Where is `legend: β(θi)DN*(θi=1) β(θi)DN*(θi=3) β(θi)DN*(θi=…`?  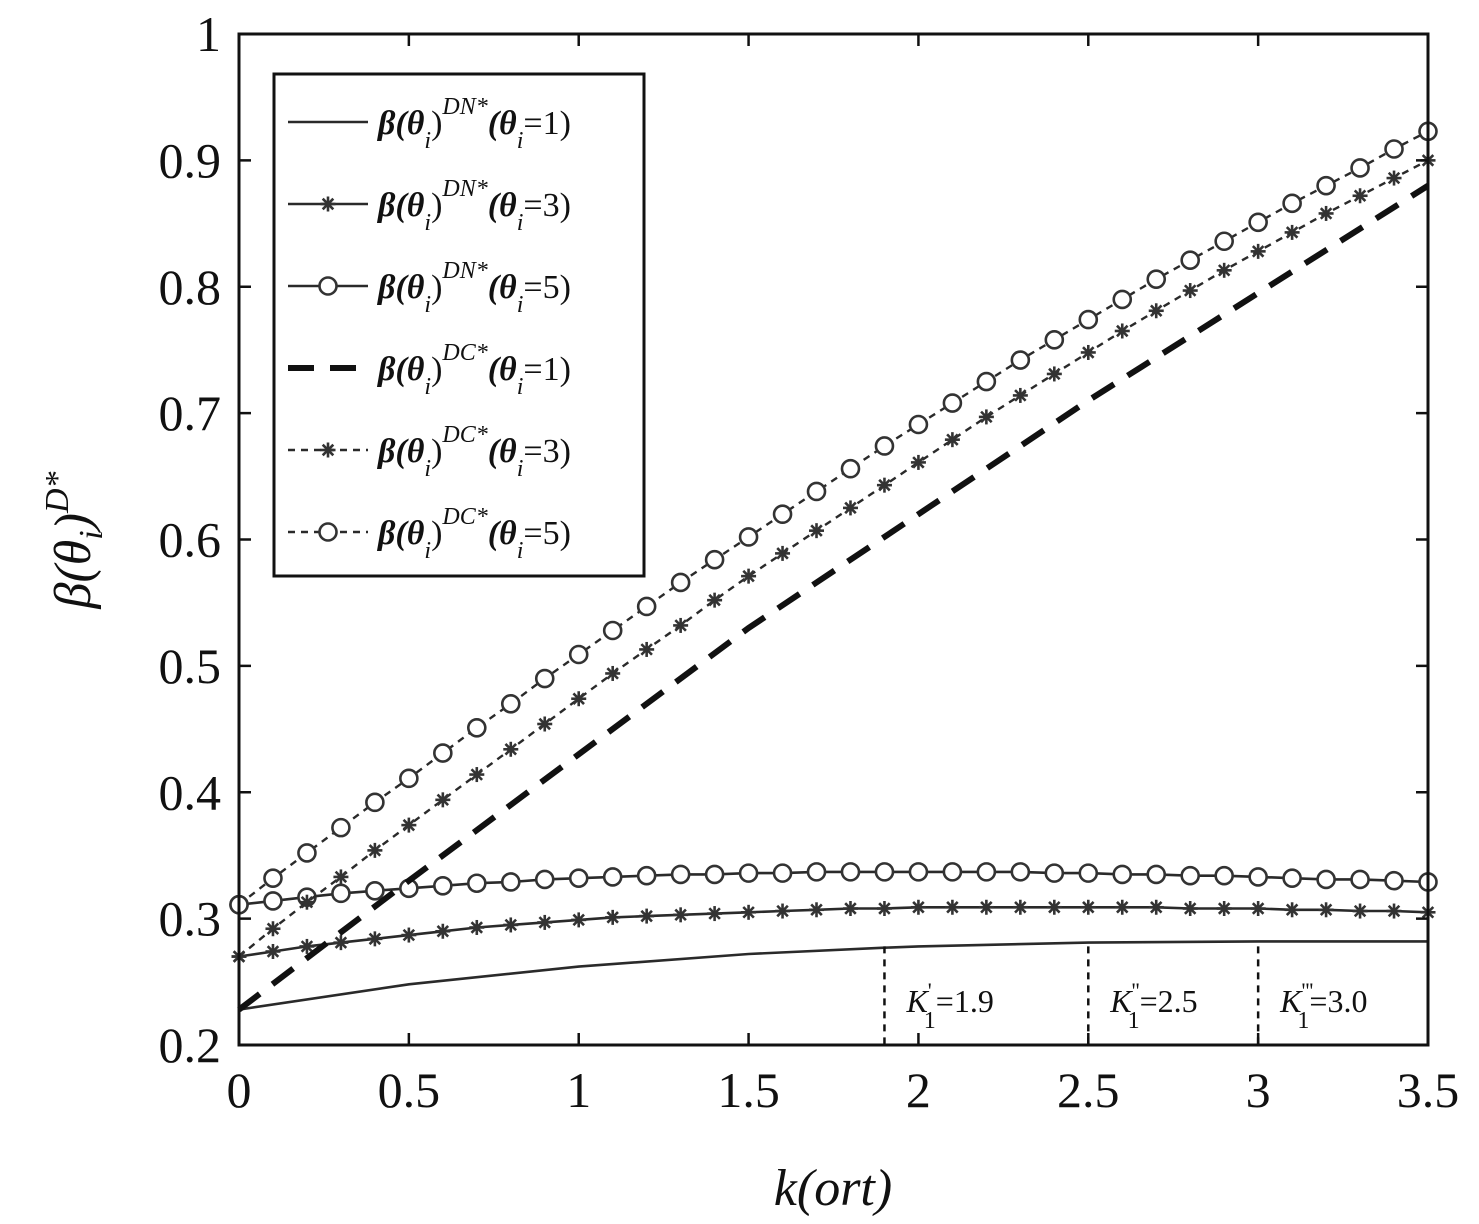
legend: β(θi)DN*(θi=1) β(θi)DN*(θi=3) β(θi)DN*(θi=… is located at coordinates (459, 325).